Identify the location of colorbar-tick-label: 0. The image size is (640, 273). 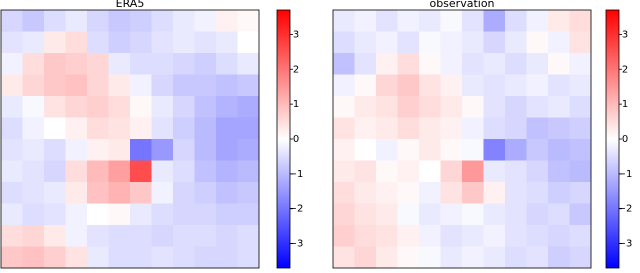
(296, 139).